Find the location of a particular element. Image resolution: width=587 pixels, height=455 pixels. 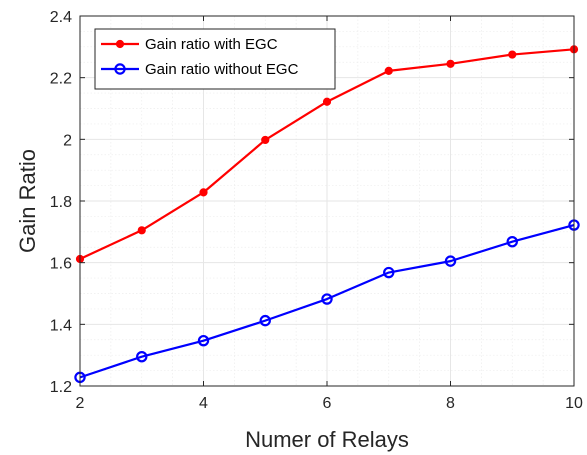

y-tick-label: 2.4 is located at coordinates (61, 17).